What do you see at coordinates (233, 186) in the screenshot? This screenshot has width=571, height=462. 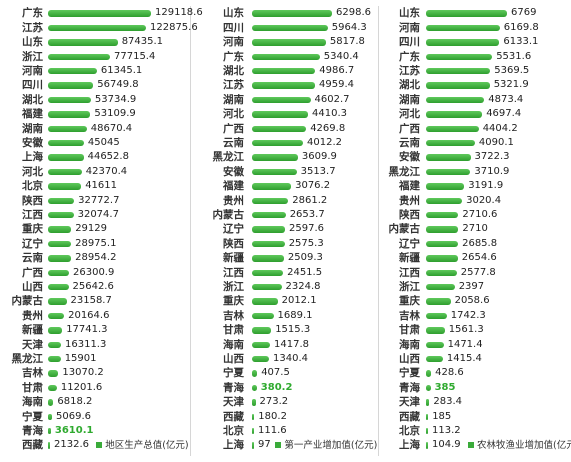 I see `category-label: 福建` at bounding box center [233, 186].